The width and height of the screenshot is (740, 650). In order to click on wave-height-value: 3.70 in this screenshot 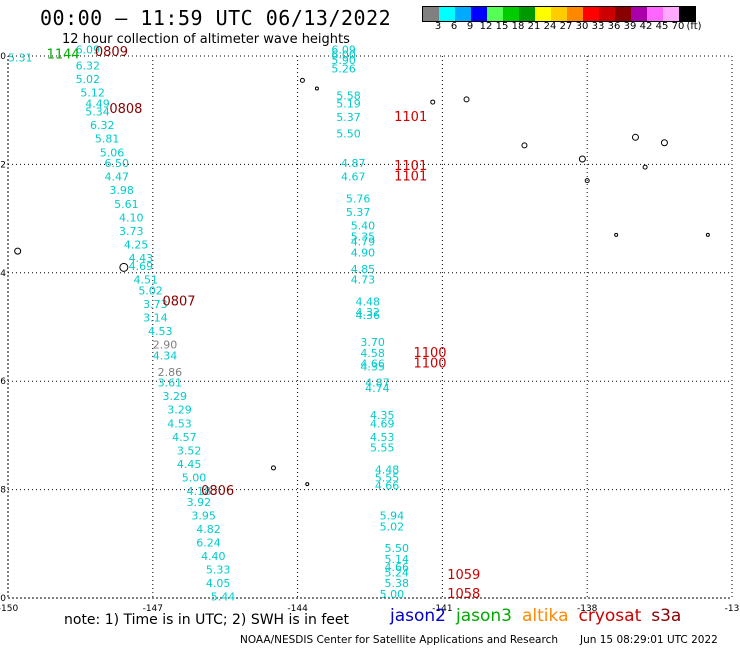, I will do `click(372, 342)`.